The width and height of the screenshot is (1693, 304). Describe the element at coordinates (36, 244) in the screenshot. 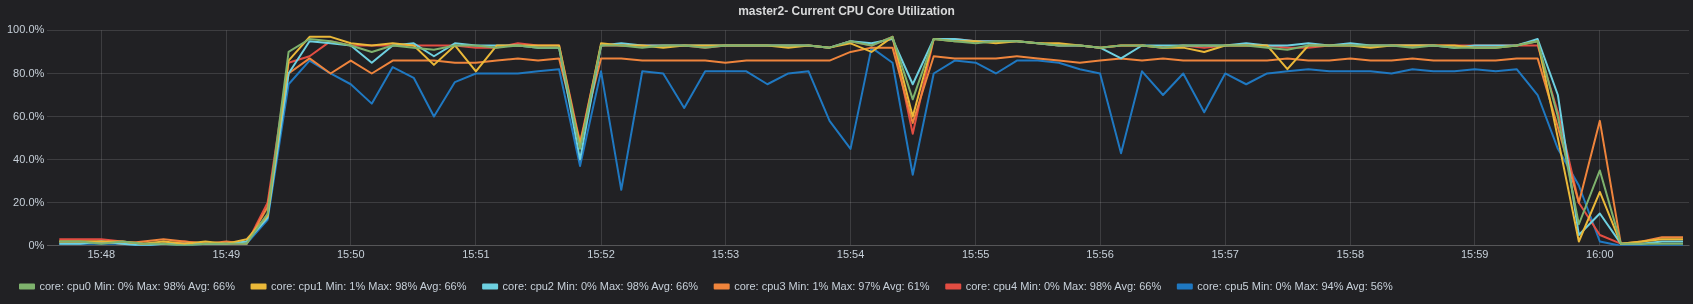

I see `y-tick-label: 0%` at that location.